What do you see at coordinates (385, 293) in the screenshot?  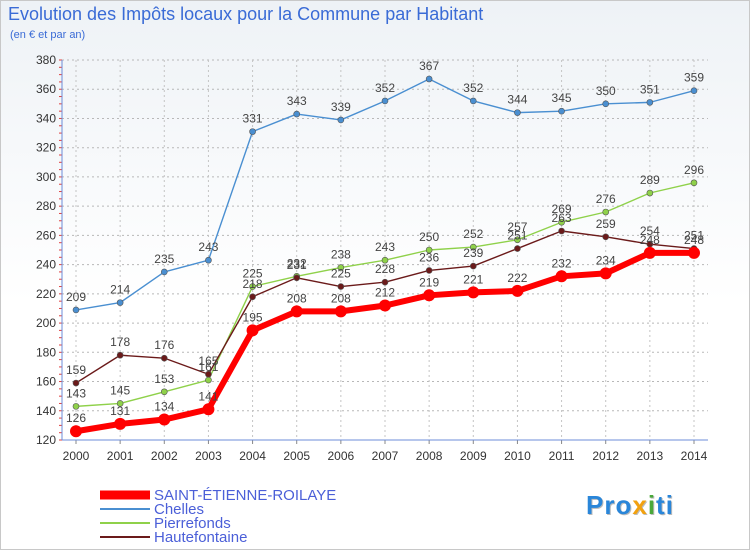 I see `data-label-saint-etienne-roilaye: 212` at bounding box center [385, 293].